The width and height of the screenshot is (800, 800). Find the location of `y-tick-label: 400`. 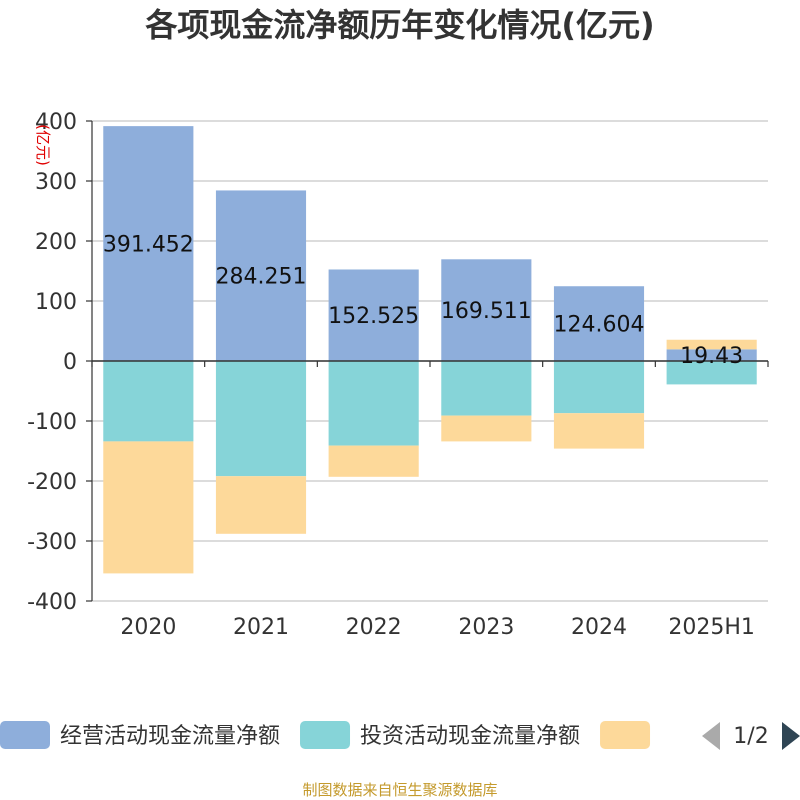

y-tick-label: 400 is located at coordinates (56, 122).